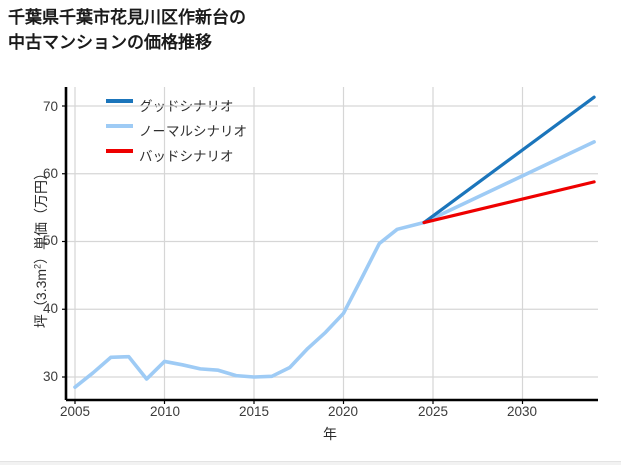 The image size is (621, 465). What do you see at coordinates (50, 240) in the screenshot?
I see `y-tick-label-50: 50` at bounding box center [50, 240].